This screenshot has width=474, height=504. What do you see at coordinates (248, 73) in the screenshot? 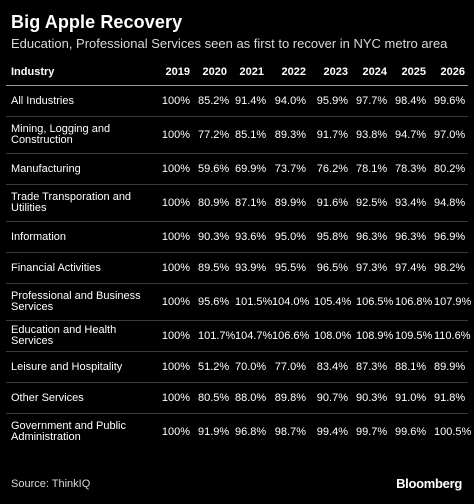
I see `column-header-2021: 2021` at bounding box center [248, 73].